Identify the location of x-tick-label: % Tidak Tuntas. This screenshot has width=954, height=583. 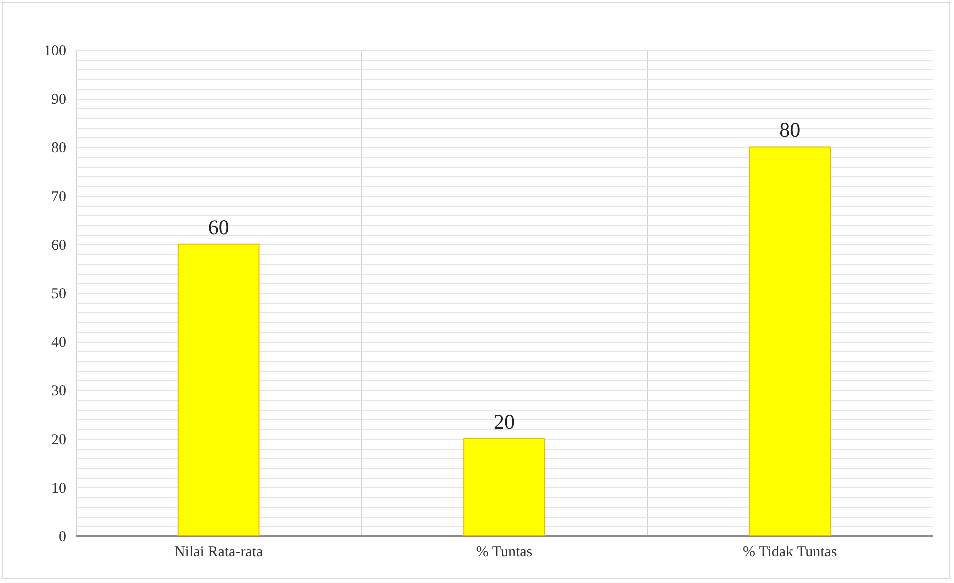
(790, 552).